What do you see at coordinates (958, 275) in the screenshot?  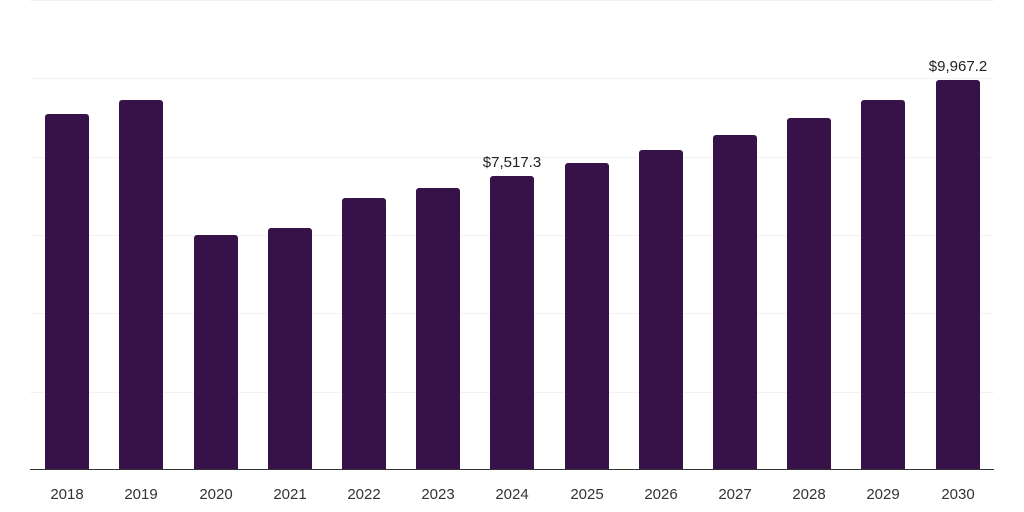 I see `bar-2030` at bounding box center [958, 275].